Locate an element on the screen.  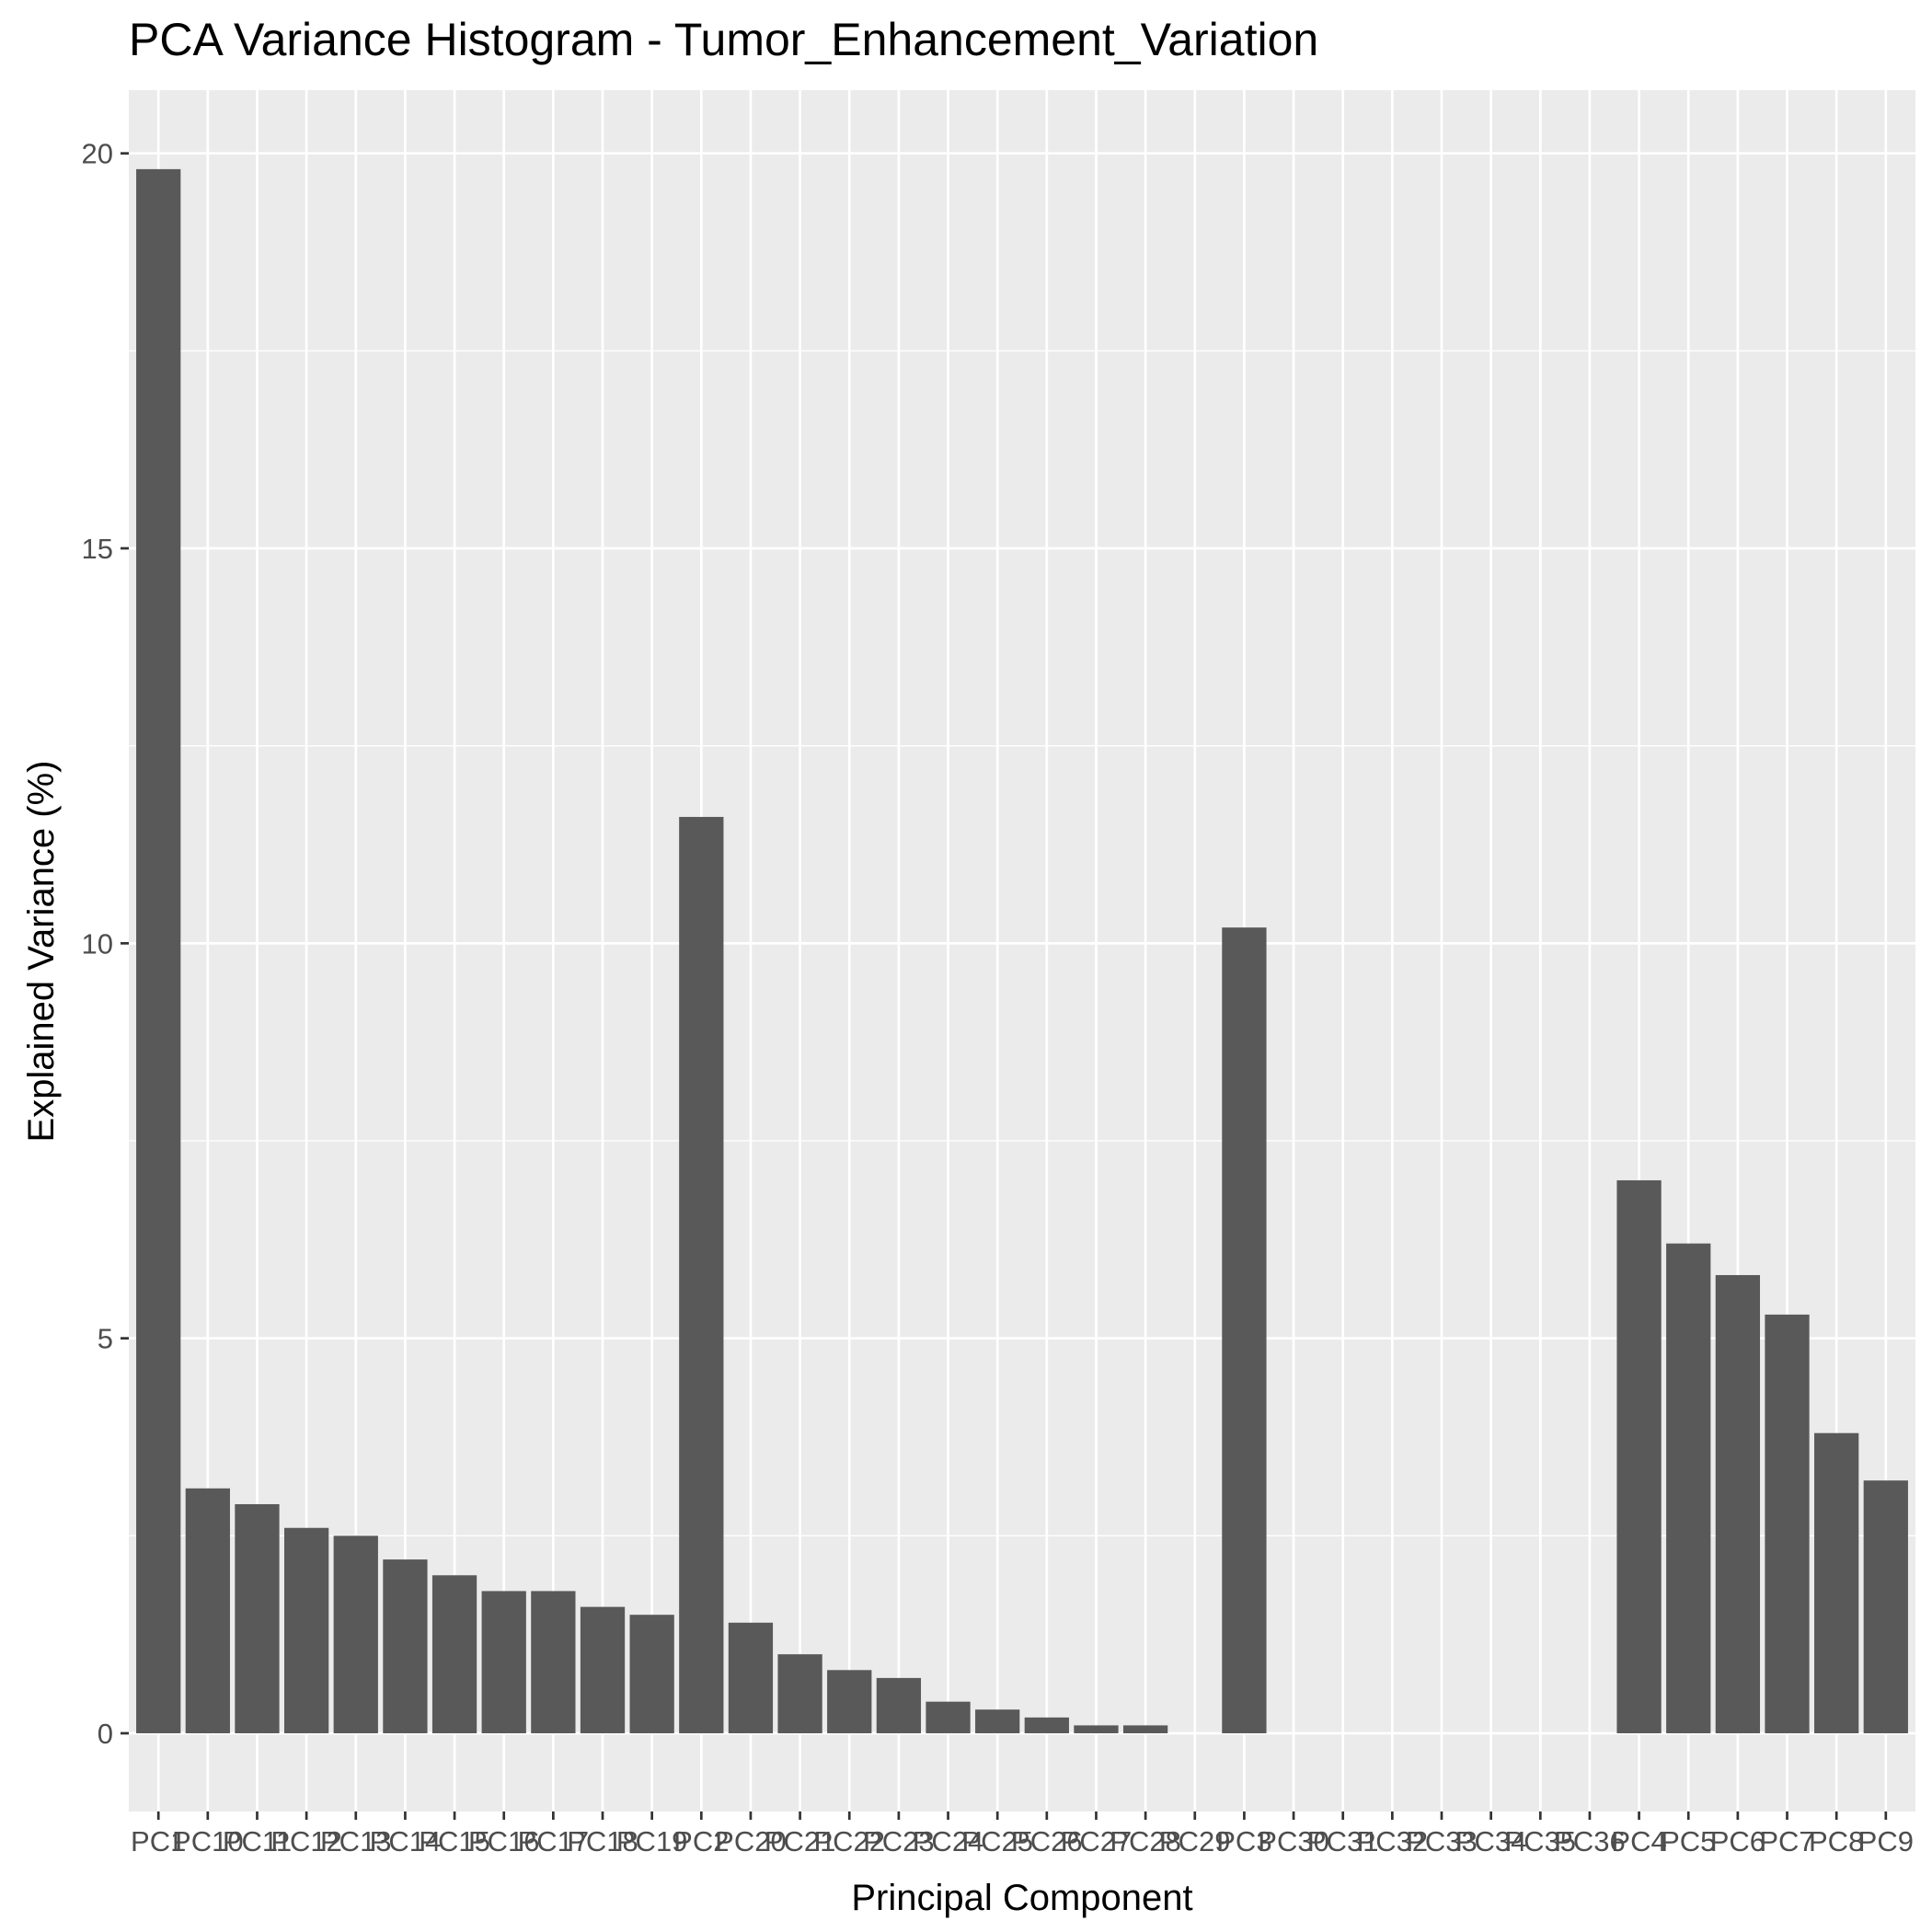
x-tick-label-pc11: PC11 is located at coordinates (257, 1841).